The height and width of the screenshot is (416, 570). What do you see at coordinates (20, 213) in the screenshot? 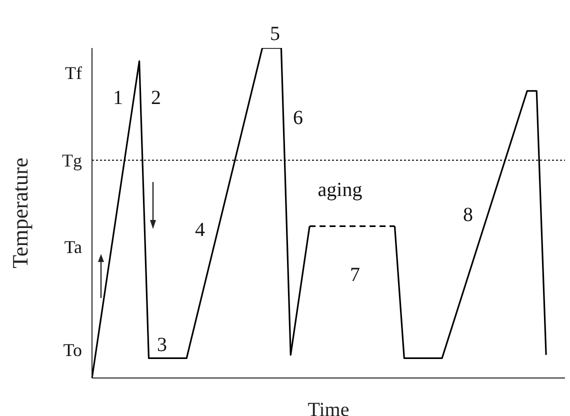
I see `y-axis-title: Temperature` at bounding box center [20, 213].